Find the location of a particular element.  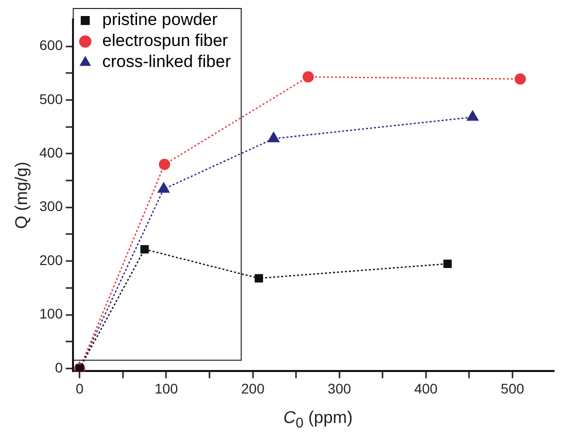

x-tick-label: 500 is located at coordinates (512, 388).